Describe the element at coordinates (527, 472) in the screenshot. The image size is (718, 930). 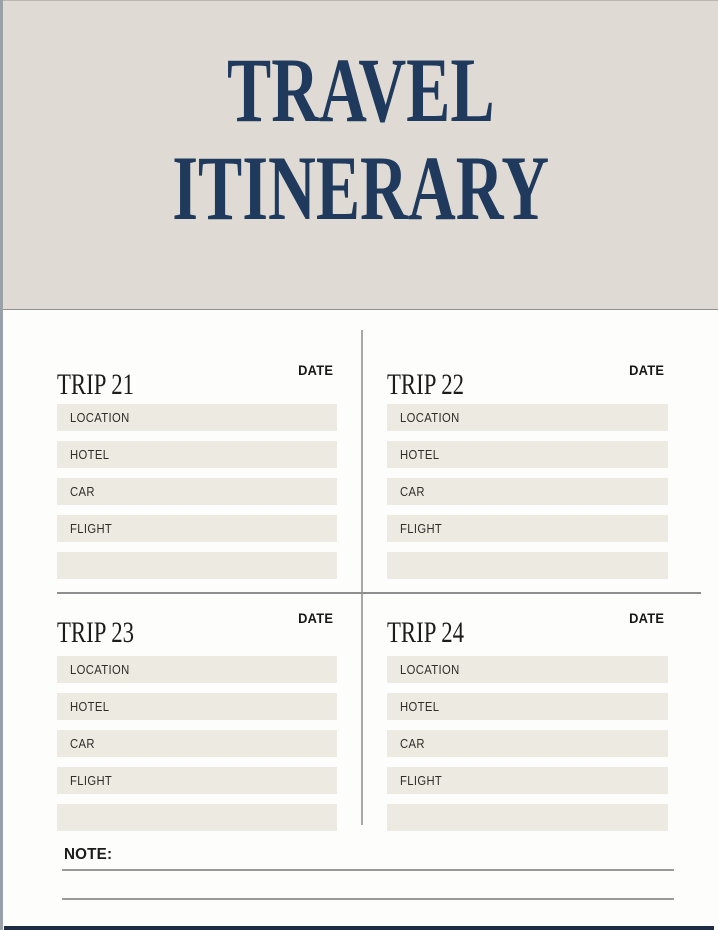
I see `trip-section-22: TRIP 22 DATE LOCATION HOTEL CAR FLIGHT` at that location.